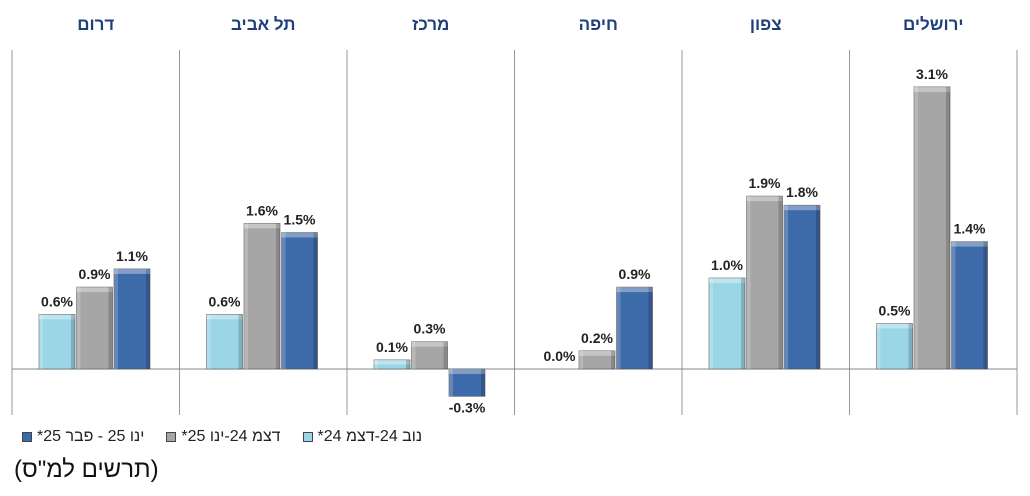 This screenshot has height=496, width=1030. What do you see at coordinates (430, 329) in the screenshot?
I see `data-label: 0.3%` at bounding box center [430, 329].